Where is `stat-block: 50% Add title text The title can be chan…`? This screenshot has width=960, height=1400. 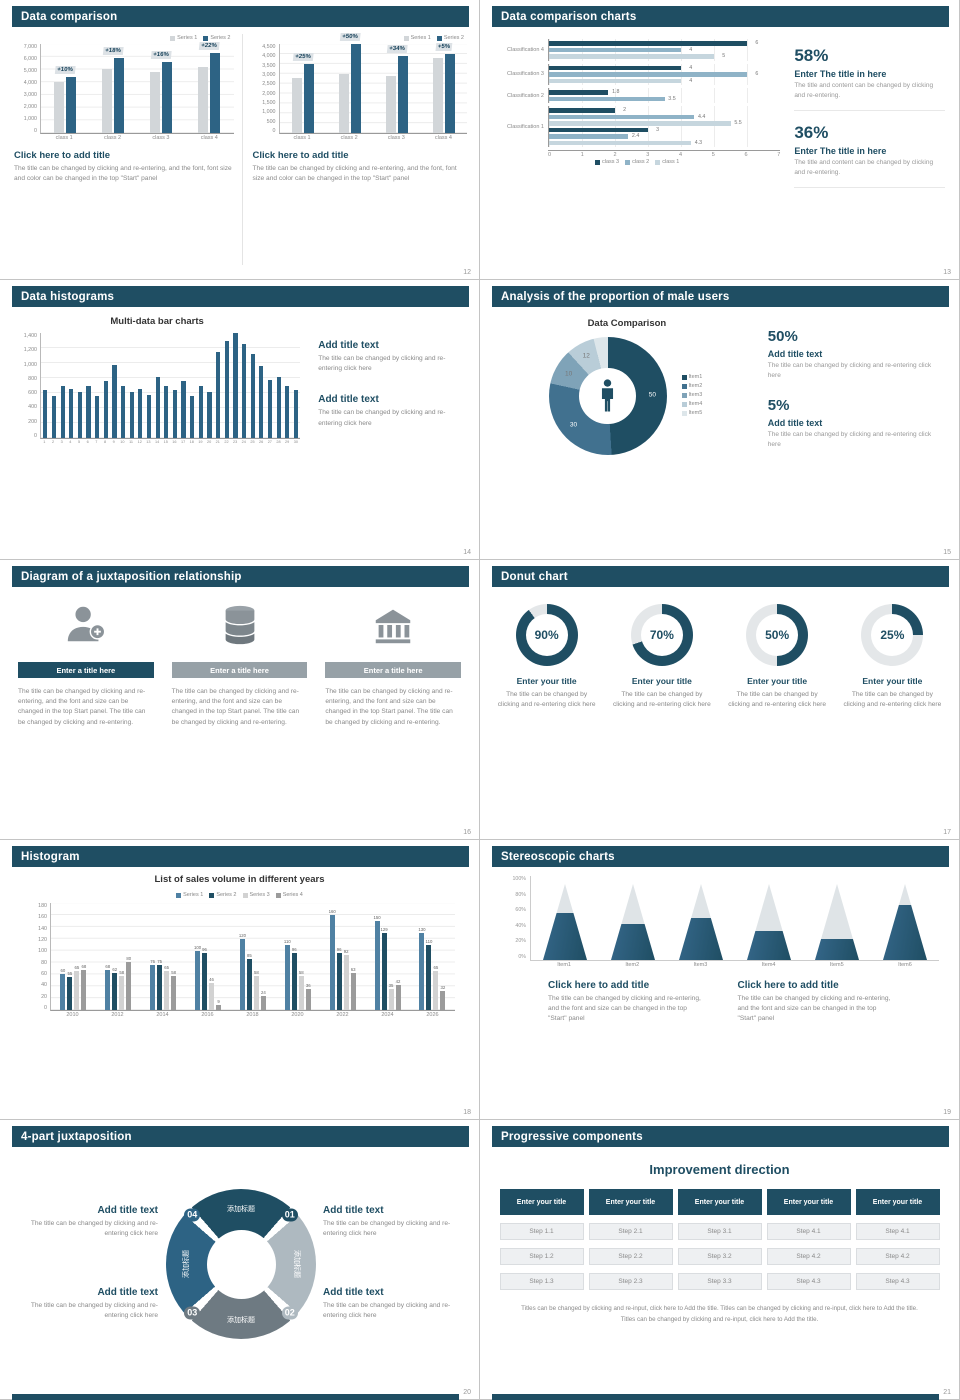
stat-block: 50% Add title text The title can be chan… is located at coordinates (856, 354).